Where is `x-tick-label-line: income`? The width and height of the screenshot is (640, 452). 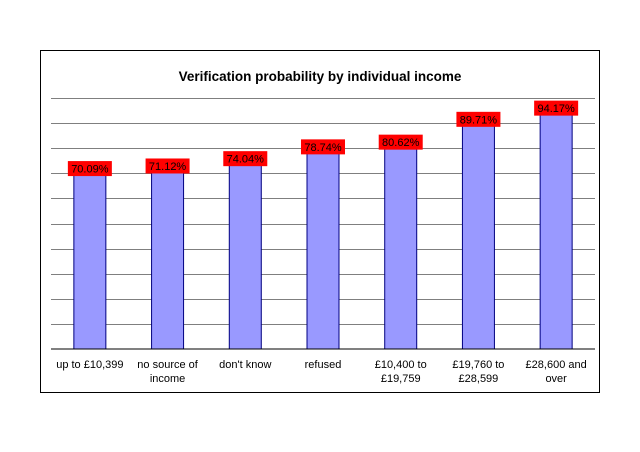 x-tick-label-line: income is located at coordinates (167, 379).